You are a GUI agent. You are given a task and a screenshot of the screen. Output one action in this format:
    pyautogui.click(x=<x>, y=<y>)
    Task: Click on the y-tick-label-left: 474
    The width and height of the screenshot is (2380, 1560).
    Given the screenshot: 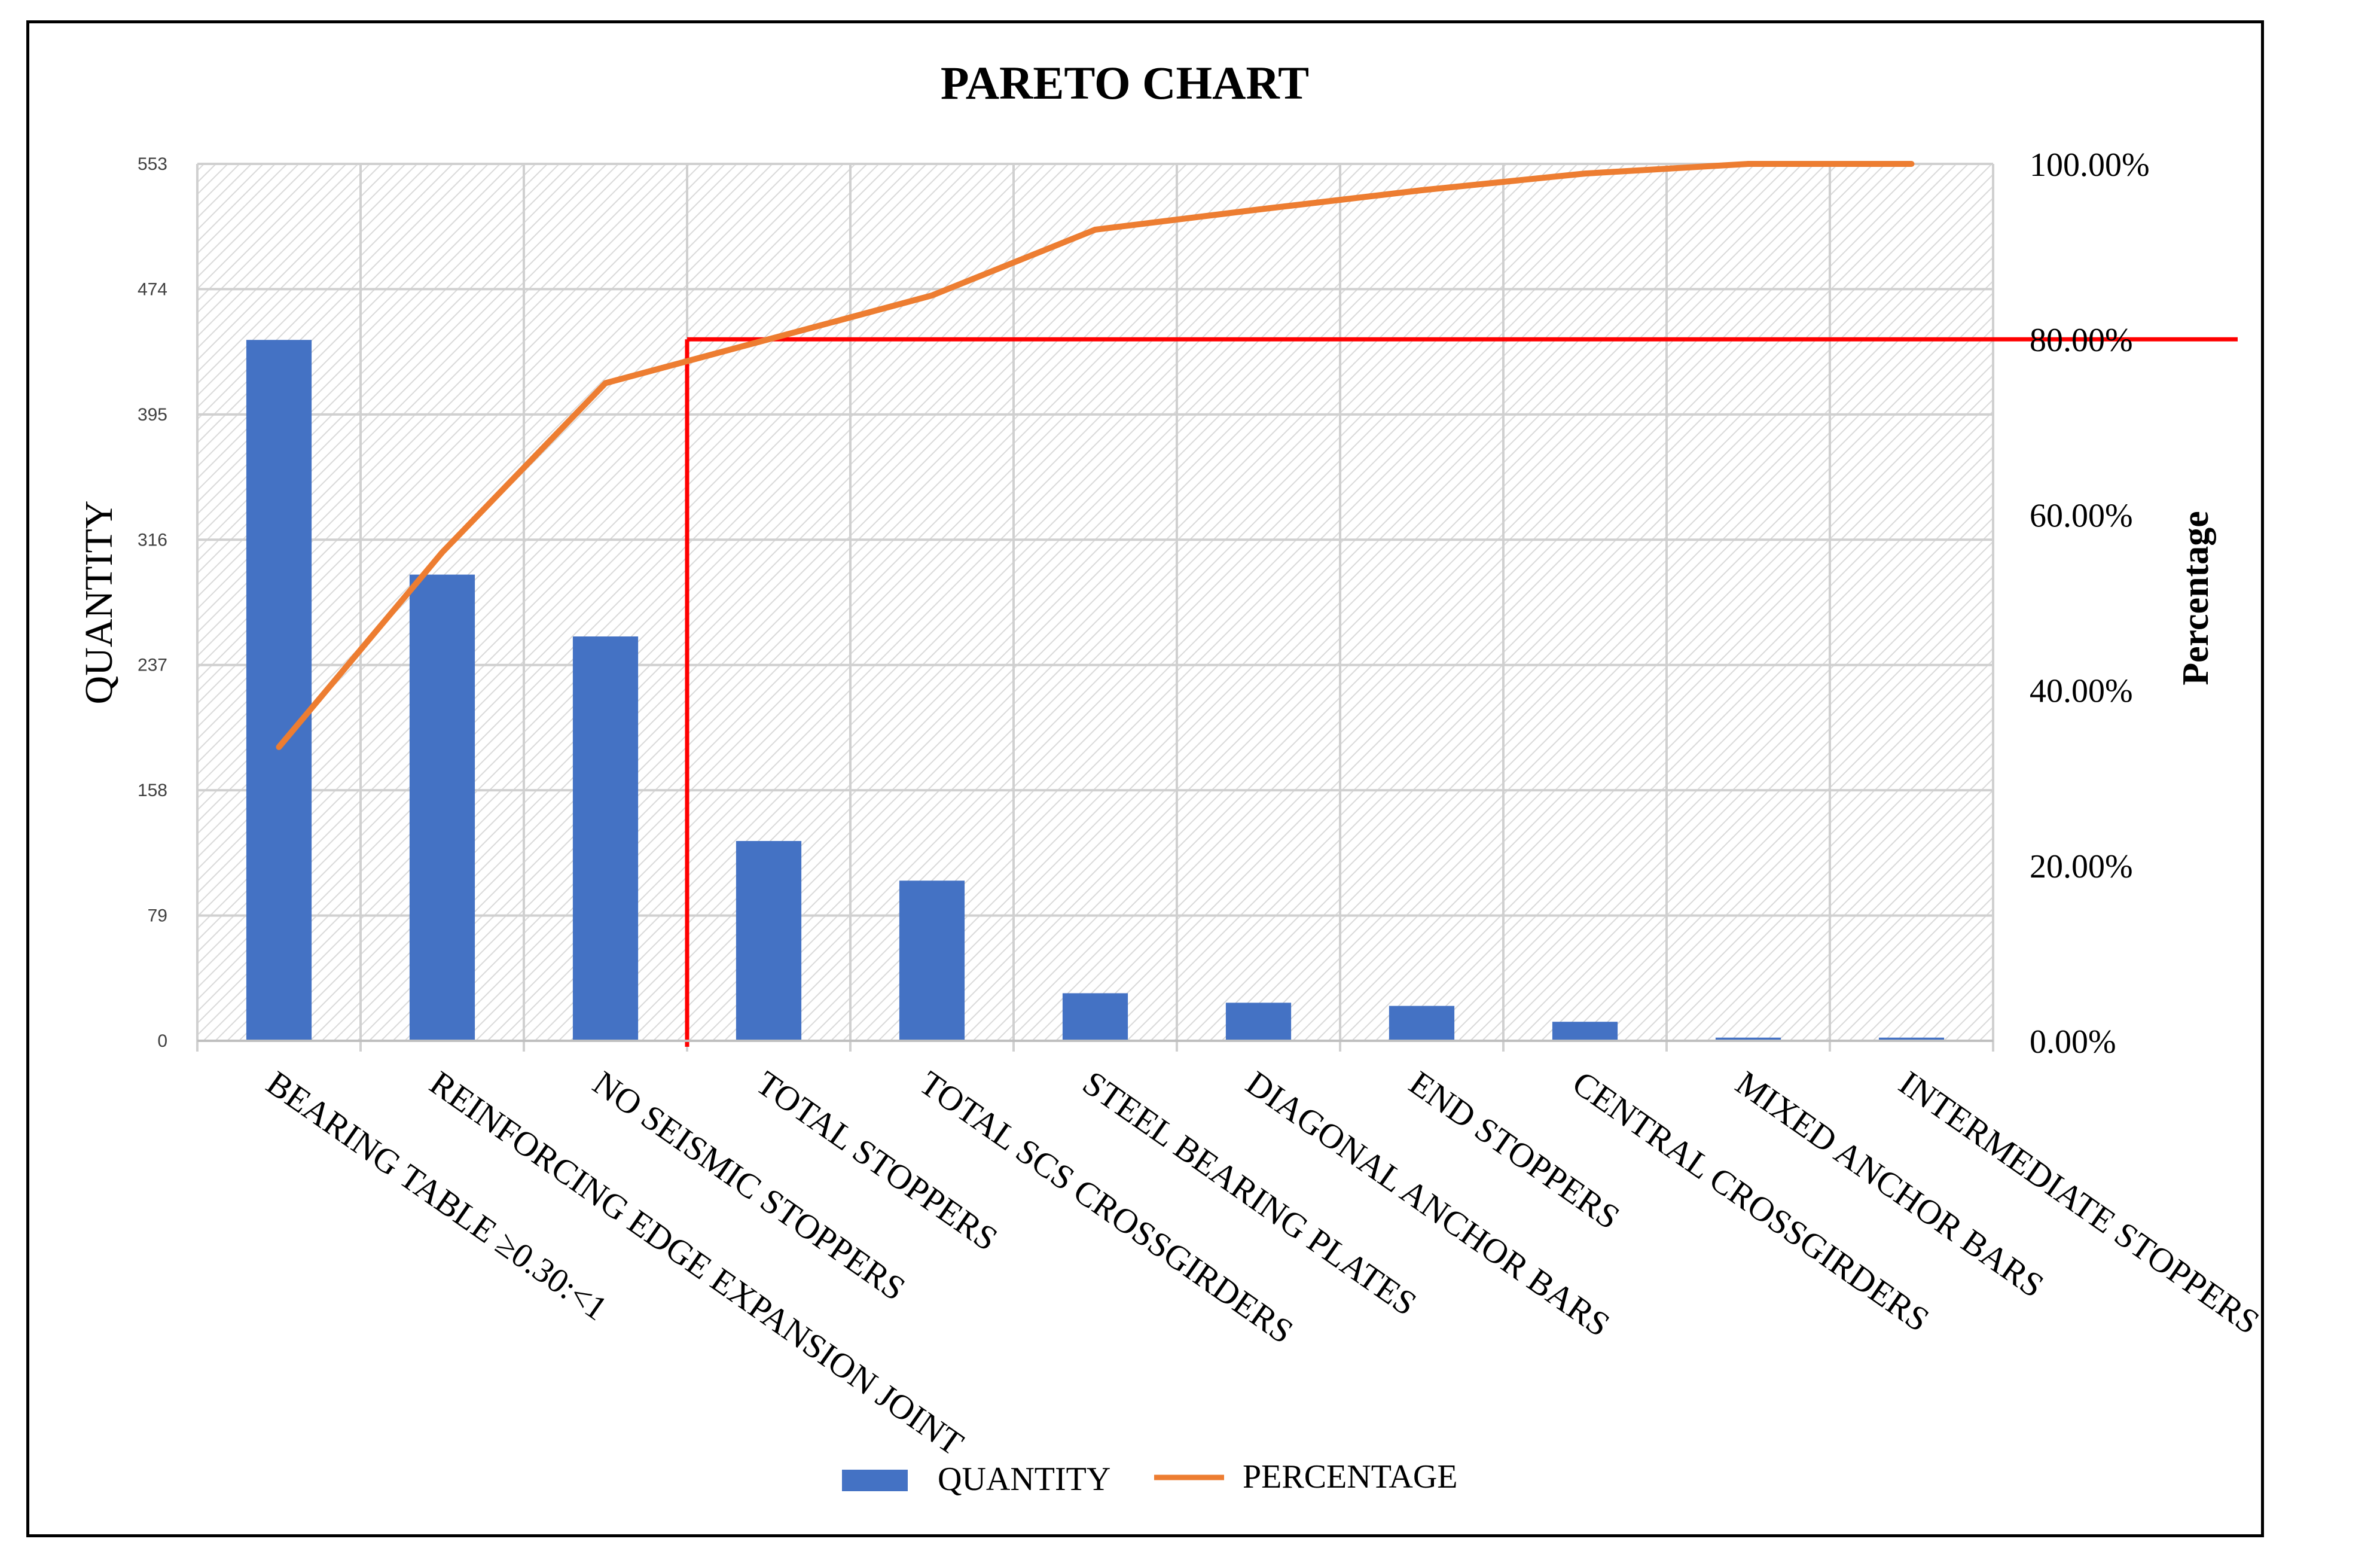 What is the action you would take?
    pyautogui.click(x=152, y=289)
    